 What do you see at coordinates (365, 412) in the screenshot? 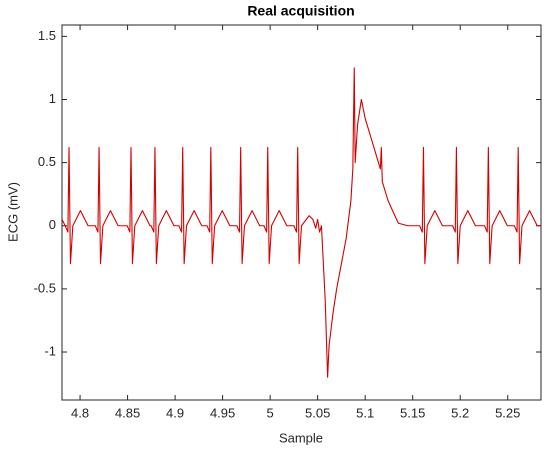
I see `x-tick-label: 5.1` at bounding box center [365, 412].